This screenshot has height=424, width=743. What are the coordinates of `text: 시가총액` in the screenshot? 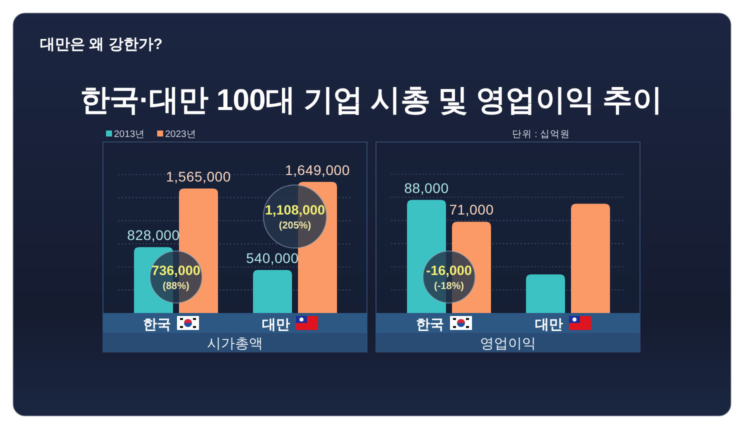 It's located at (235, 343).